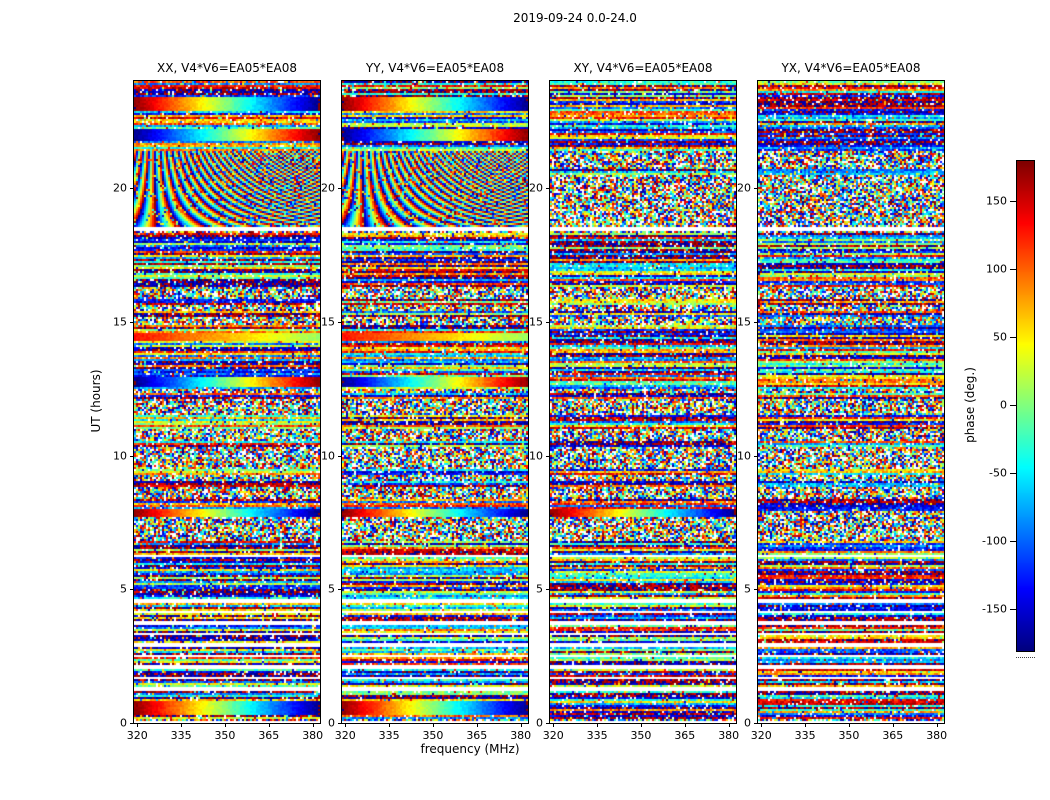 The height and width of the screenshot is (800, 1050). Describe the element at coordinates (435, 402) in the screenshot. I see `heatmap-yy` at that location.